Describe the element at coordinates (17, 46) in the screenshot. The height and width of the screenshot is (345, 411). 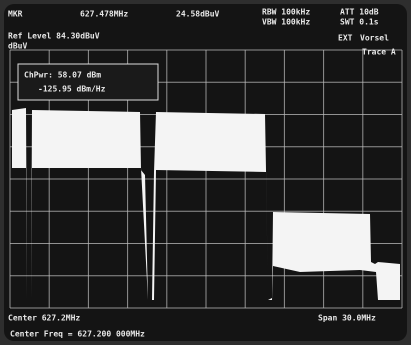
I see `unit: dBuV` at that location.